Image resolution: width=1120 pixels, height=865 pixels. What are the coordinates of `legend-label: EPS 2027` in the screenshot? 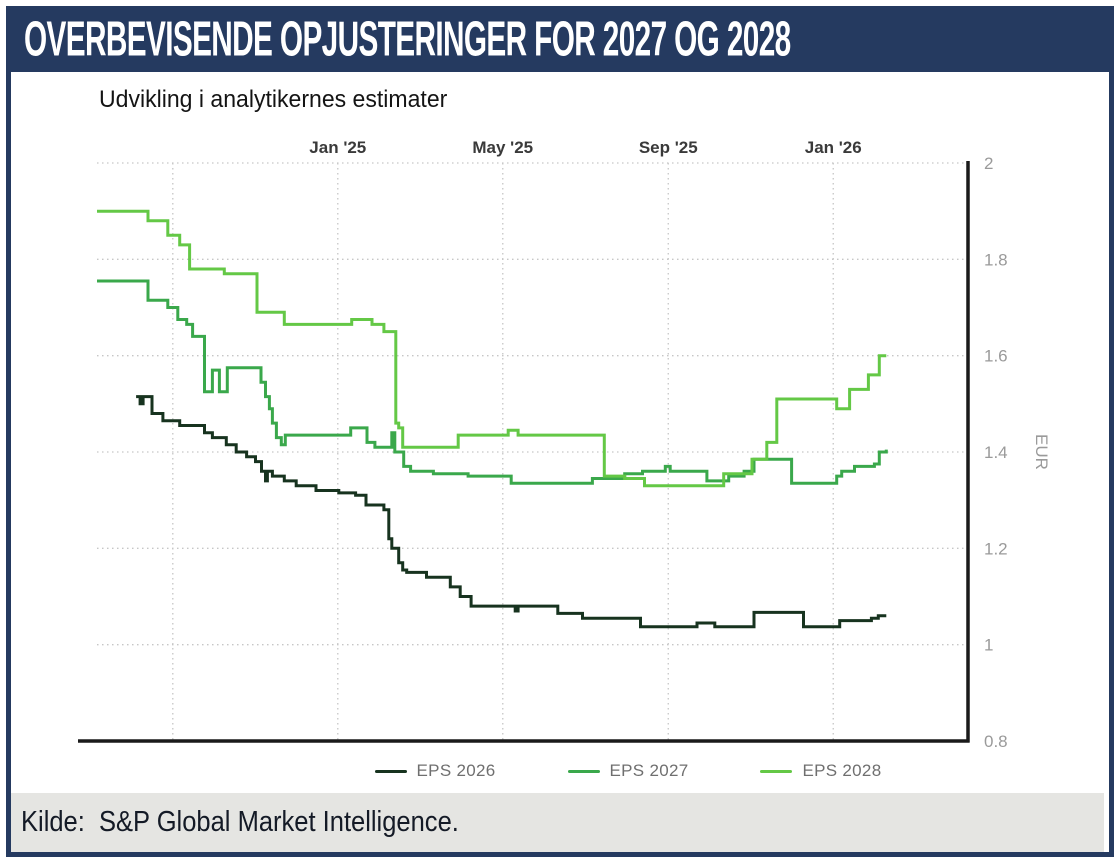 It's located at (649, 770).